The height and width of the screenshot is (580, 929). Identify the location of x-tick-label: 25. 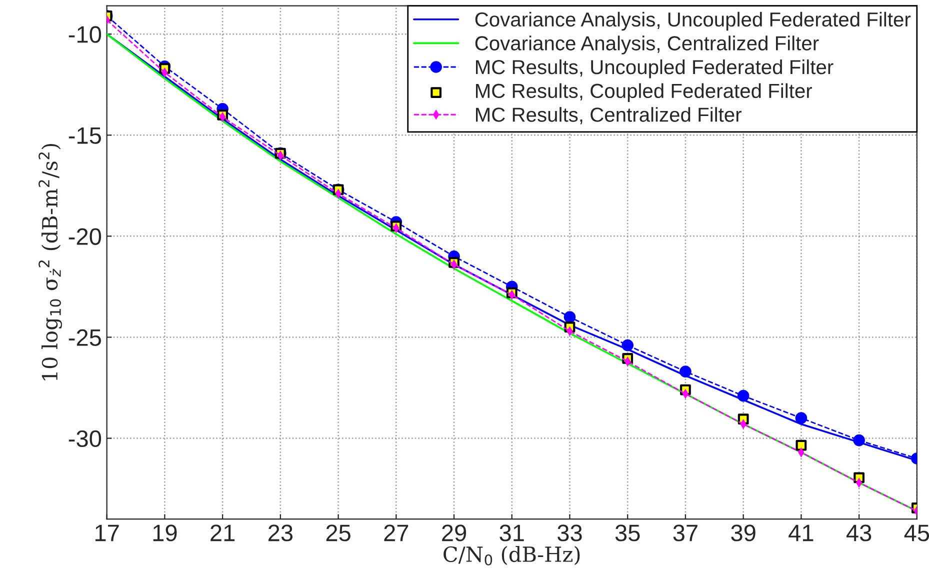
(338, 533).